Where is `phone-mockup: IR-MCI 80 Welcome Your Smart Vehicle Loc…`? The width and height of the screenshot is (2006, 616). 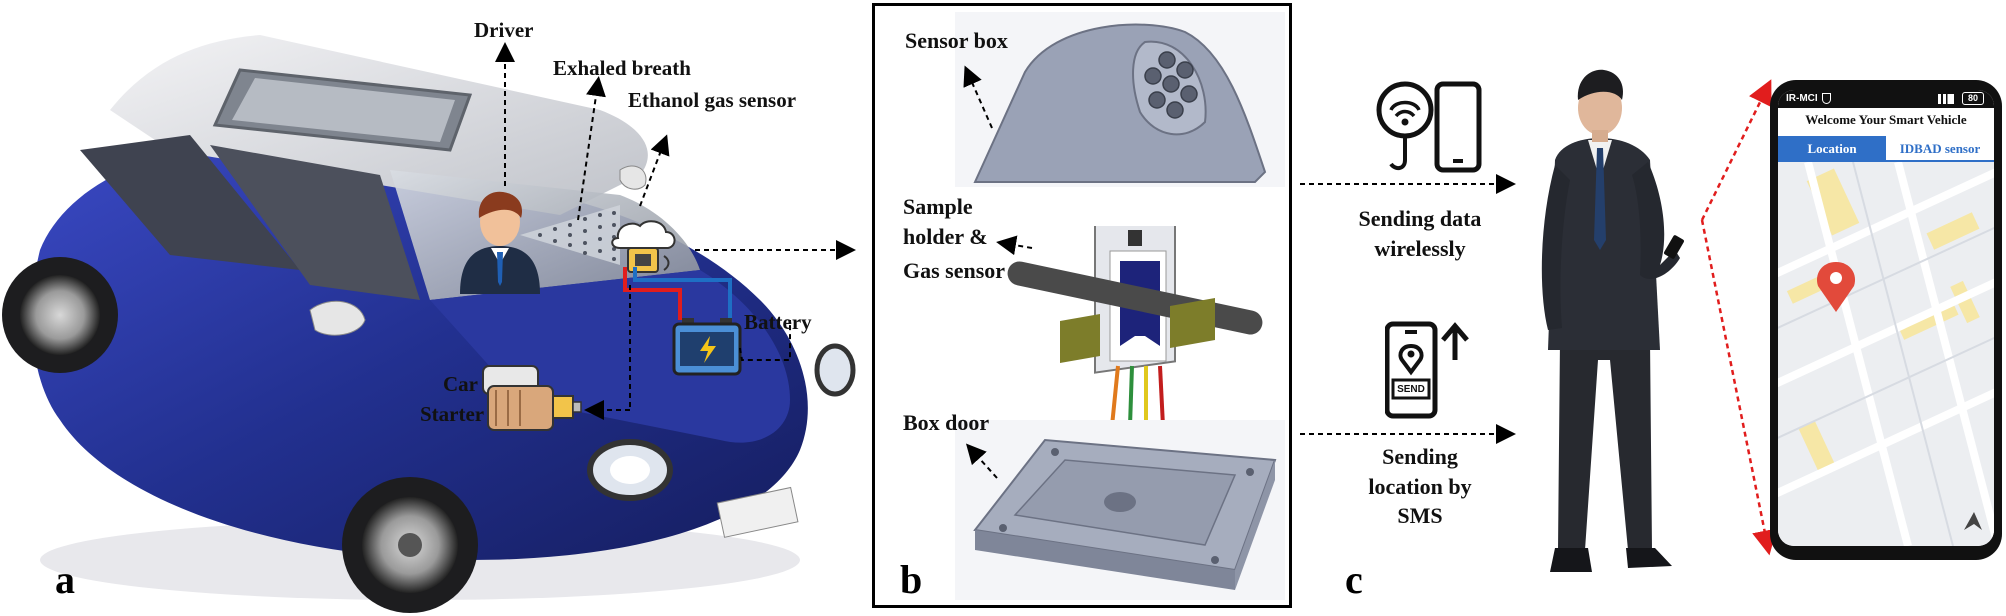
phone-mockup: IR-MCI 80 Welcome Your Smart Vehicle Loc… is located at coordinates (1886, 320).